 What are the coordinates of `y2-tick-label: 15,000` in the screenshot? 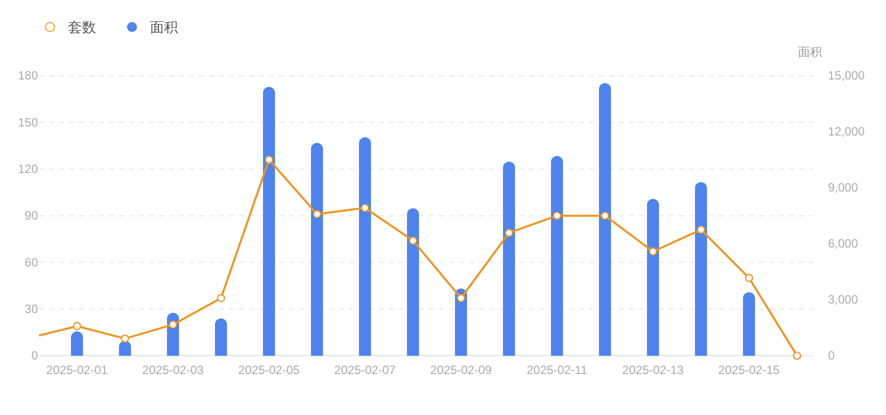 It's located at (847, 75).